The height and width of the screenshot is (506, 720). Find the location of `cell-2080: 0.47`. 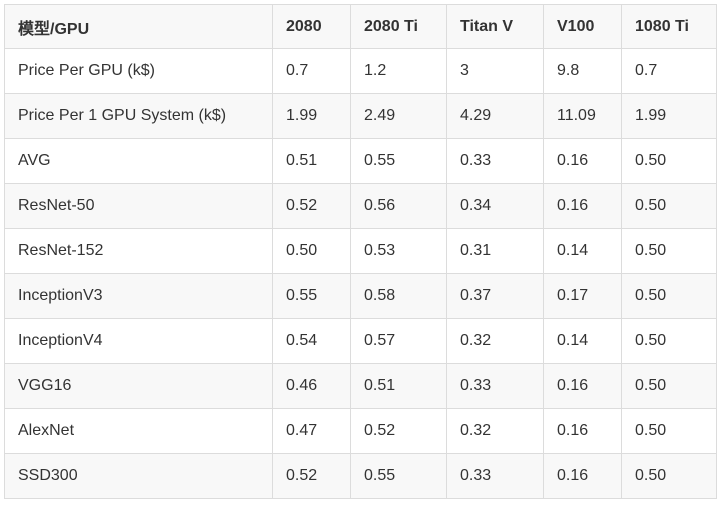

cell-2080: 0.47 is located at coordinates (311, 431).